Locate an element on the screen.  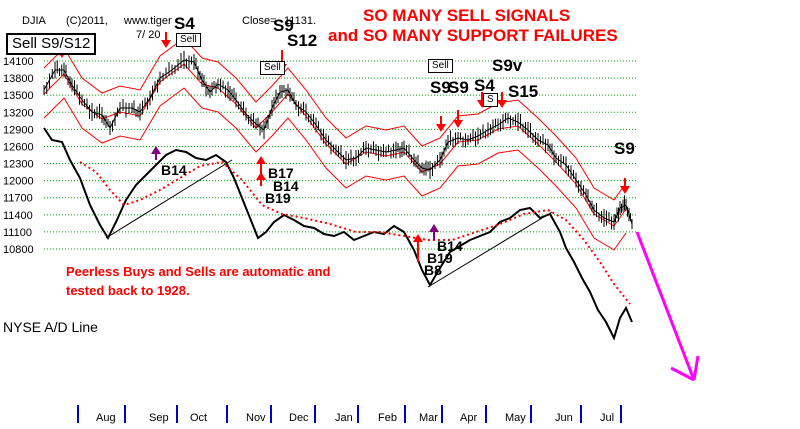
y-tick-label: 13200 is located at coordinates (18, 113).